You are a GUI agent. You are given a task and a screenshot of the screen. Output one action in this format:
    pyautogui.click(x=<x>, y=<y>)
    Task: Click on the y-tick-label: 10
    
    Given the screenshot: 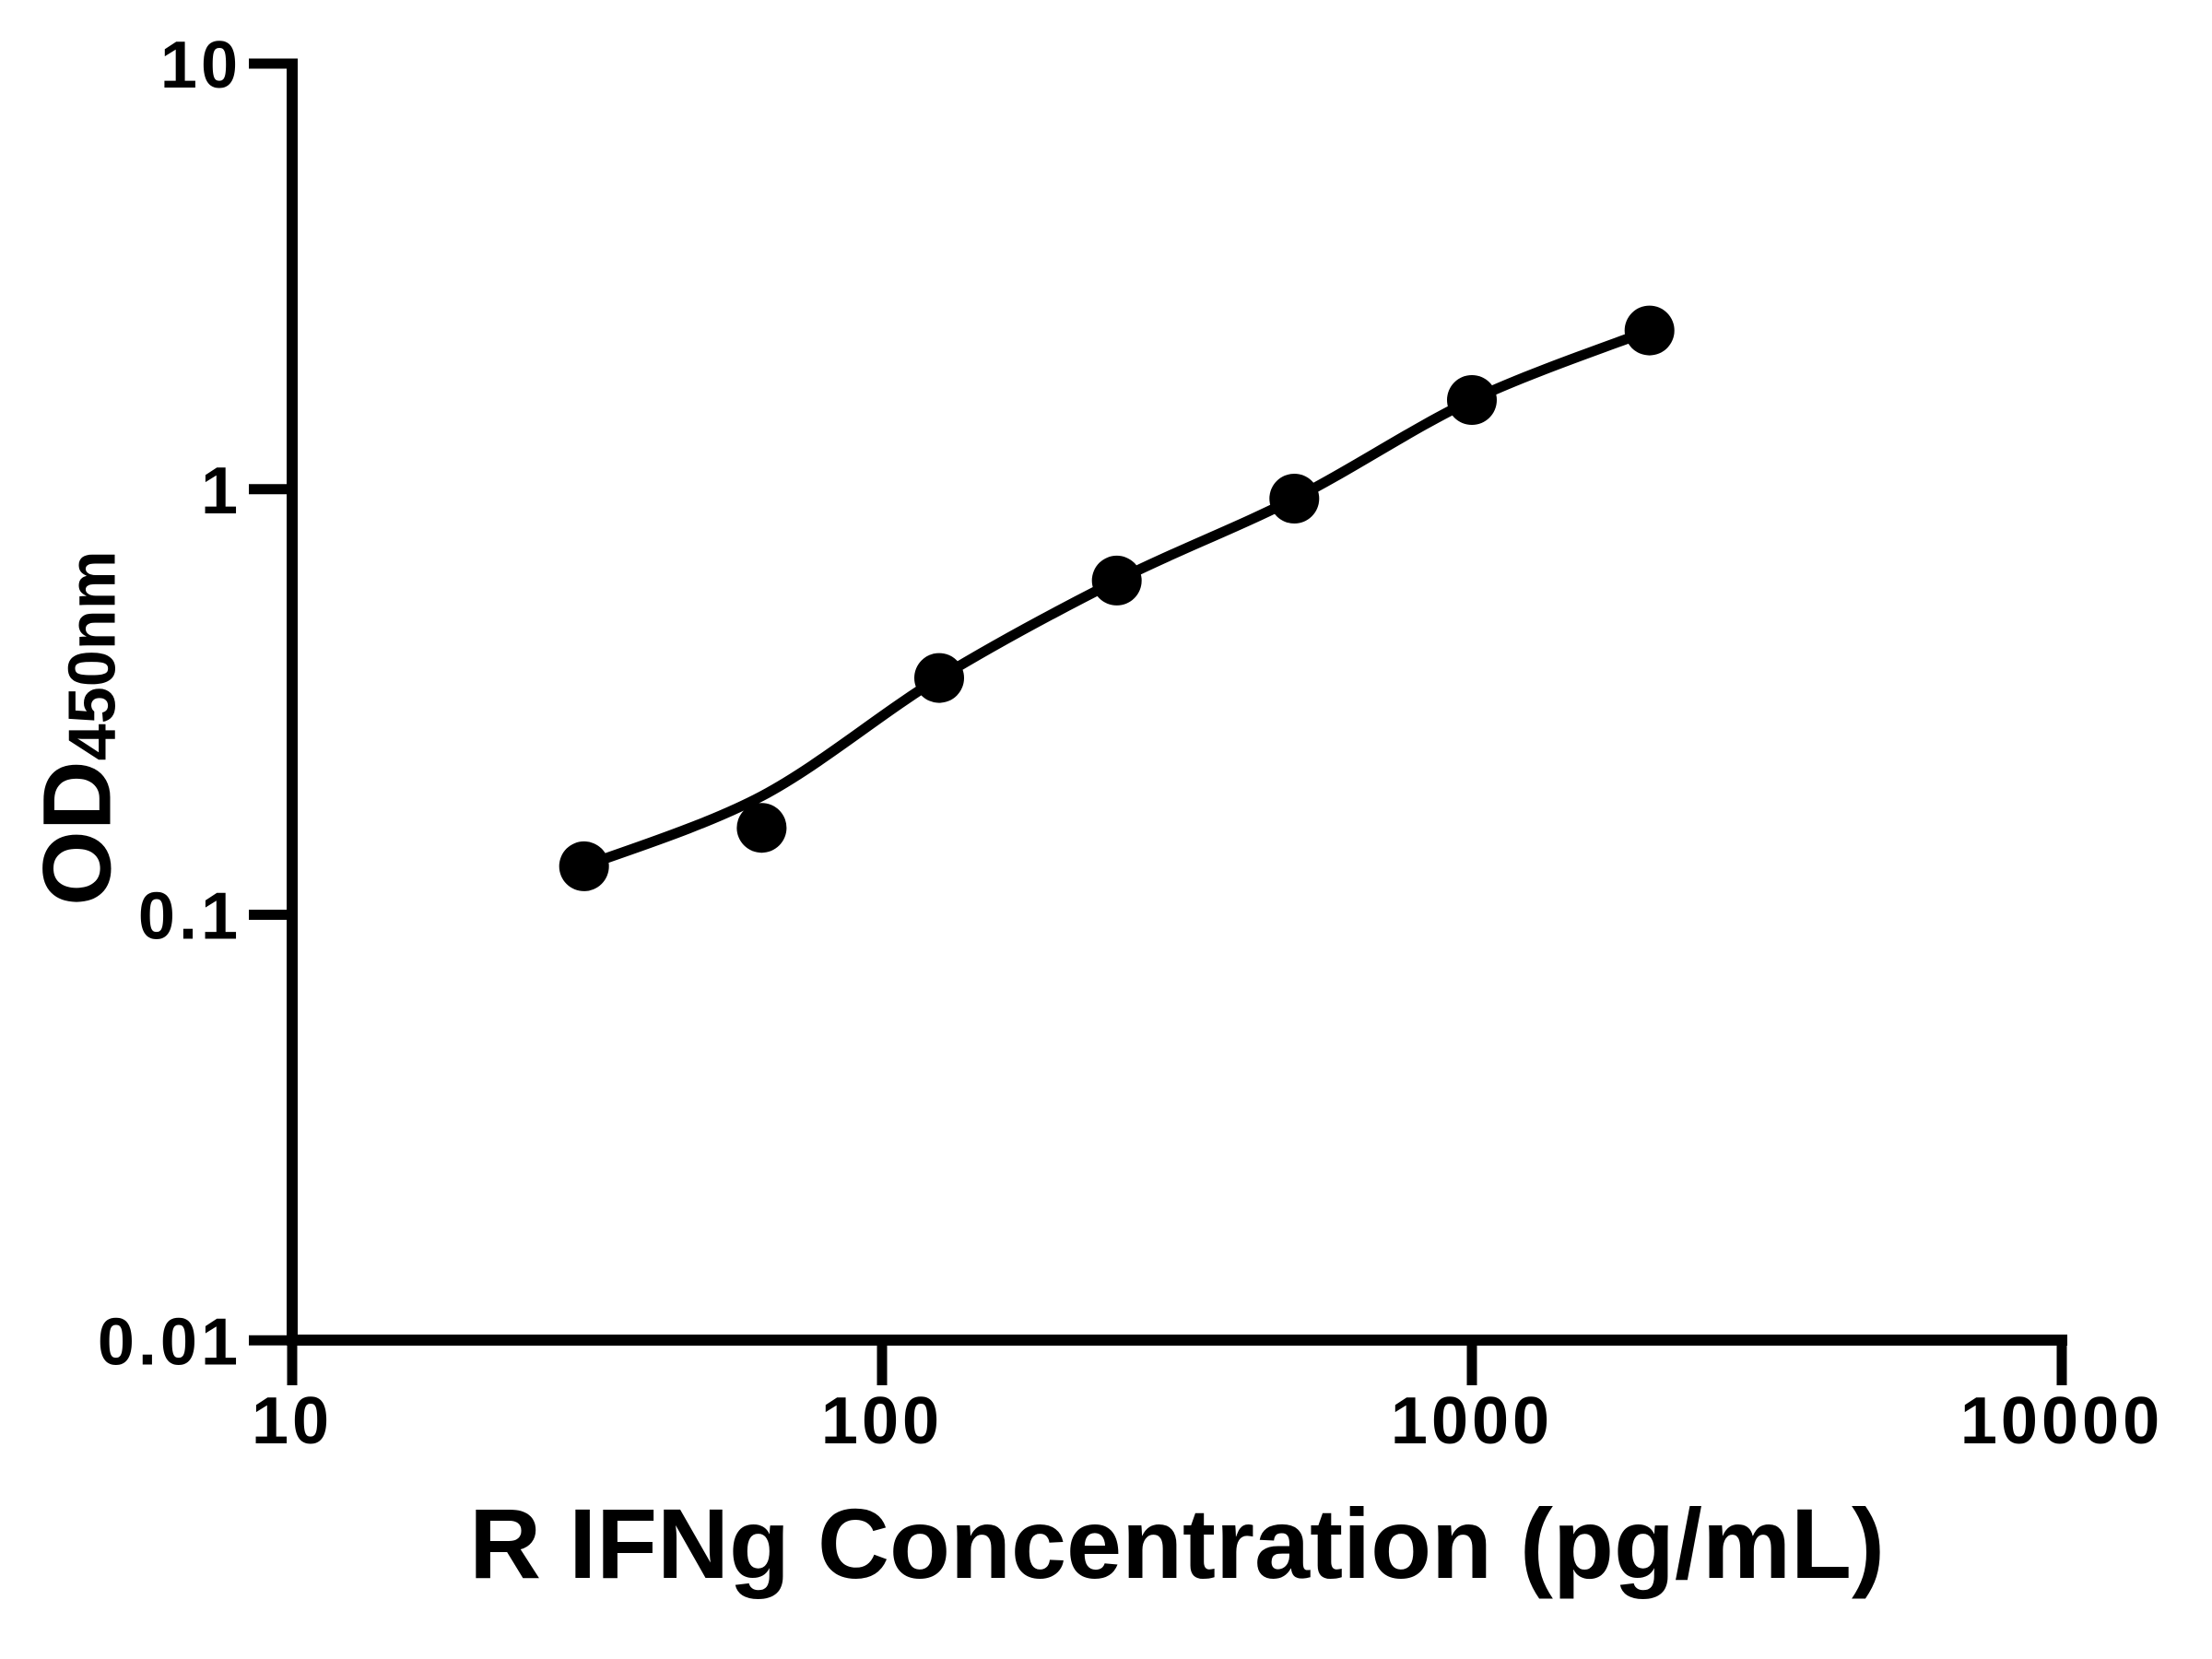 What is the action you would take?
    pyautogui.click(x=200, y=65)
    